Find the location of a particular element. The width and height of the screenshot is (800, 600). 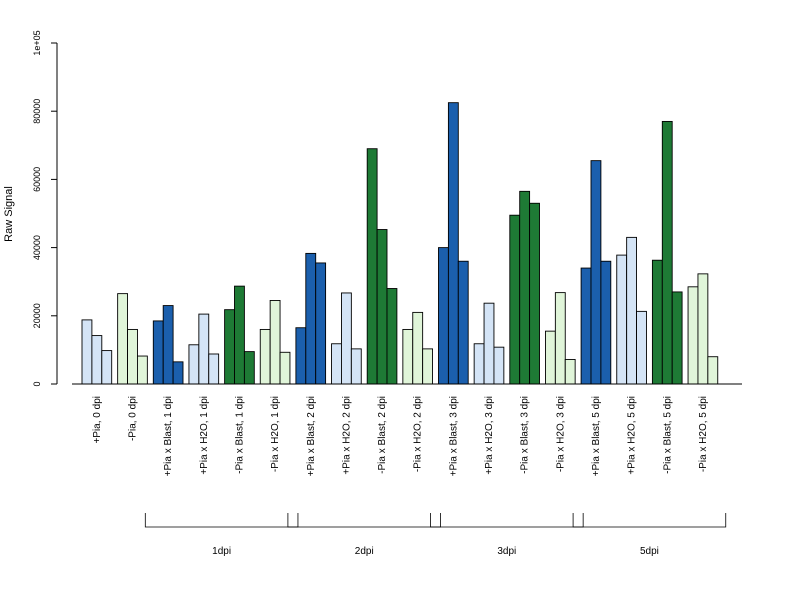

category-label: -Pia x H2O, 3 dpi is located at coordinates (560, 434).